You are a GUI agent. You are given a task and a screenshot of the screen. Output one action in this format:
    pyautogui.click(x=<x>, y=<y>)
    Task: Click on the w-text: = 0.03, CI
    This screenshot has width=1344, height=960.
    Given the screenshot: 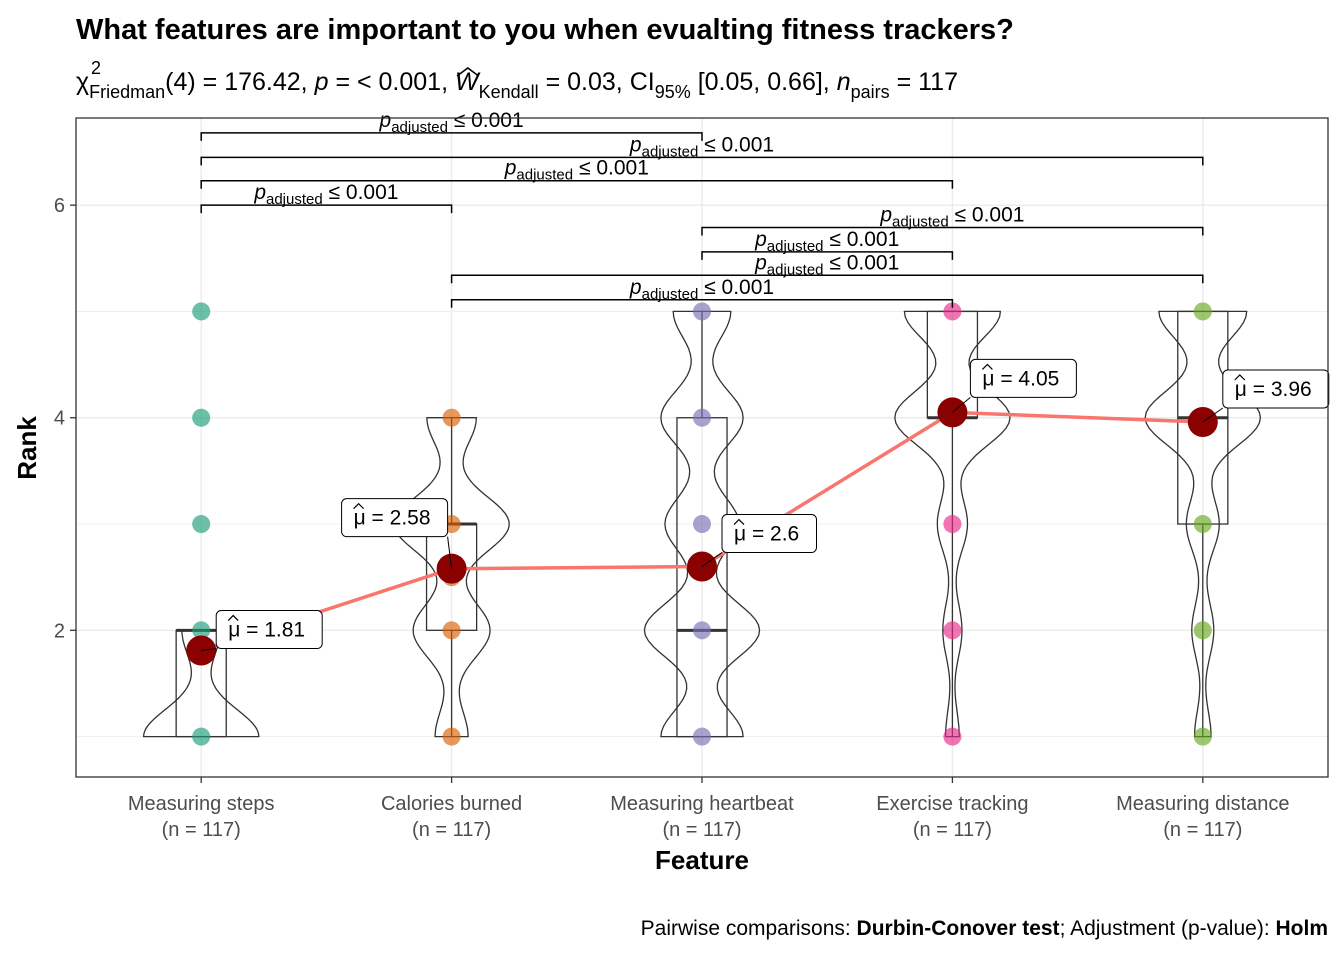 What is the action you would take?
    pyautogui.click(x=600, y=82)
    